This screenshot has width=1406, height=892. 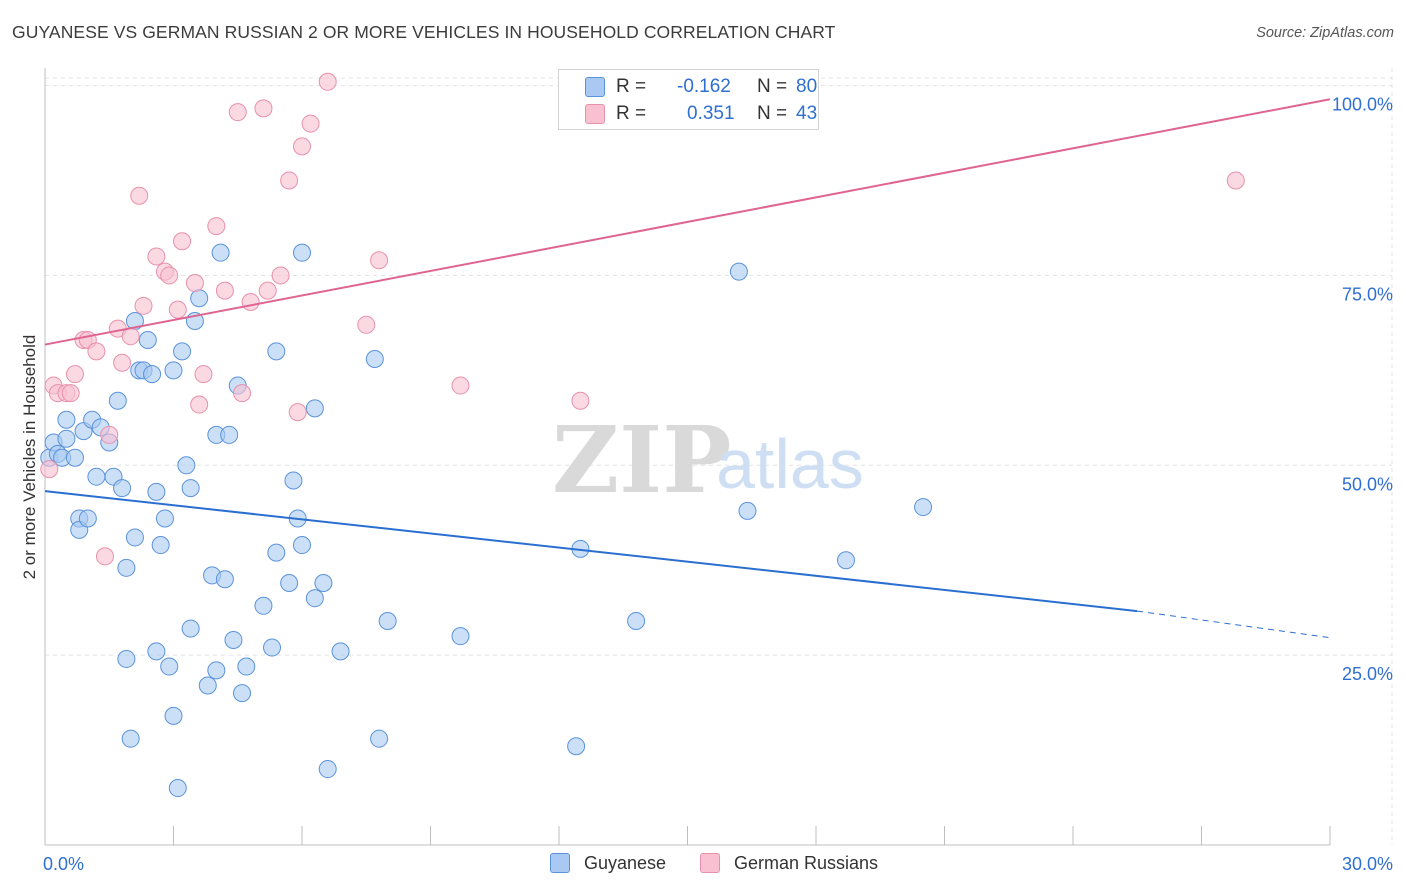 I want to click on n-label: N =, so click(x=772, y=113).